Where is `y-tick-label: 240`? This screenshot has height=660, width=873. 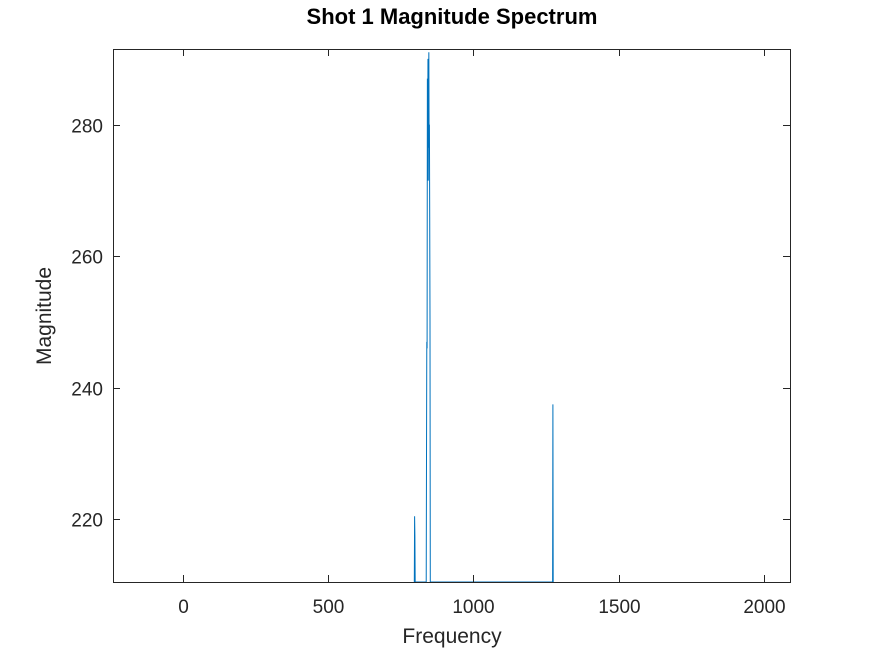 y-tick-label: 240 is located at coordinates (87, 390).